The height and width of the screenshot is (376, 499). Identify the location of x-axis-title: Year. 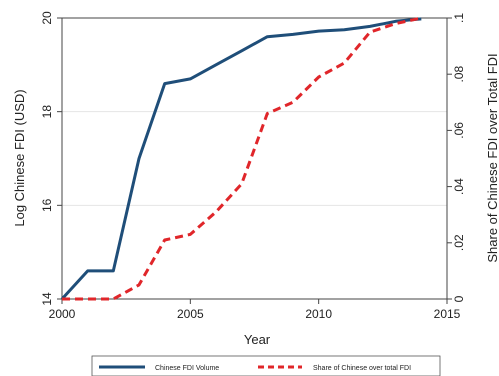
(257, 339).